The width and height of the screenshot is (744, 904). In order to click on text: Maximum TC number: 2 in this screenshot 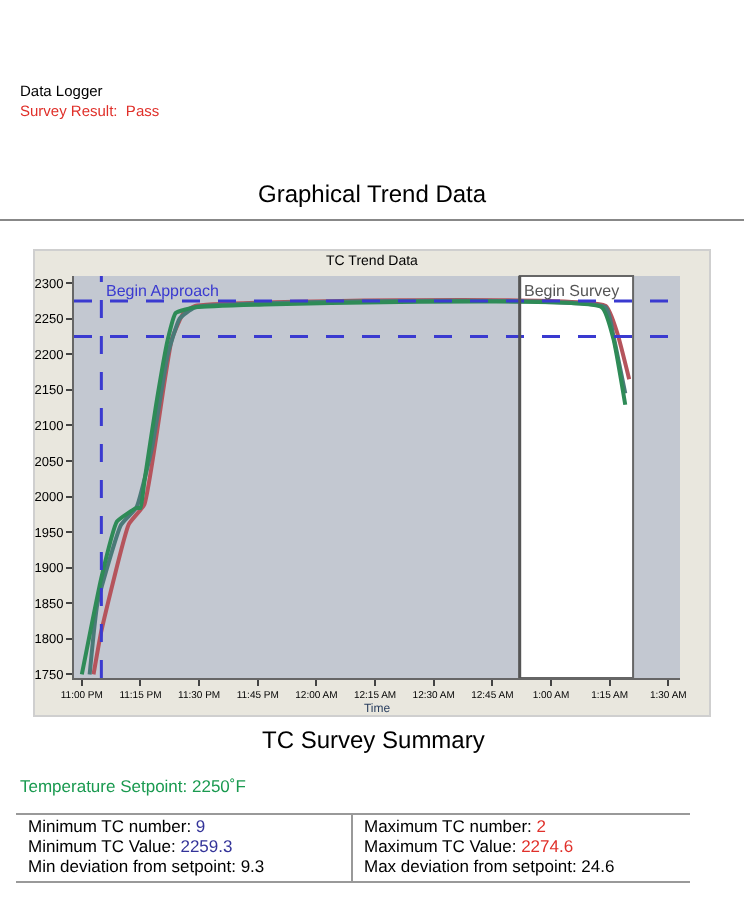, I will do `click(455, 826)`.